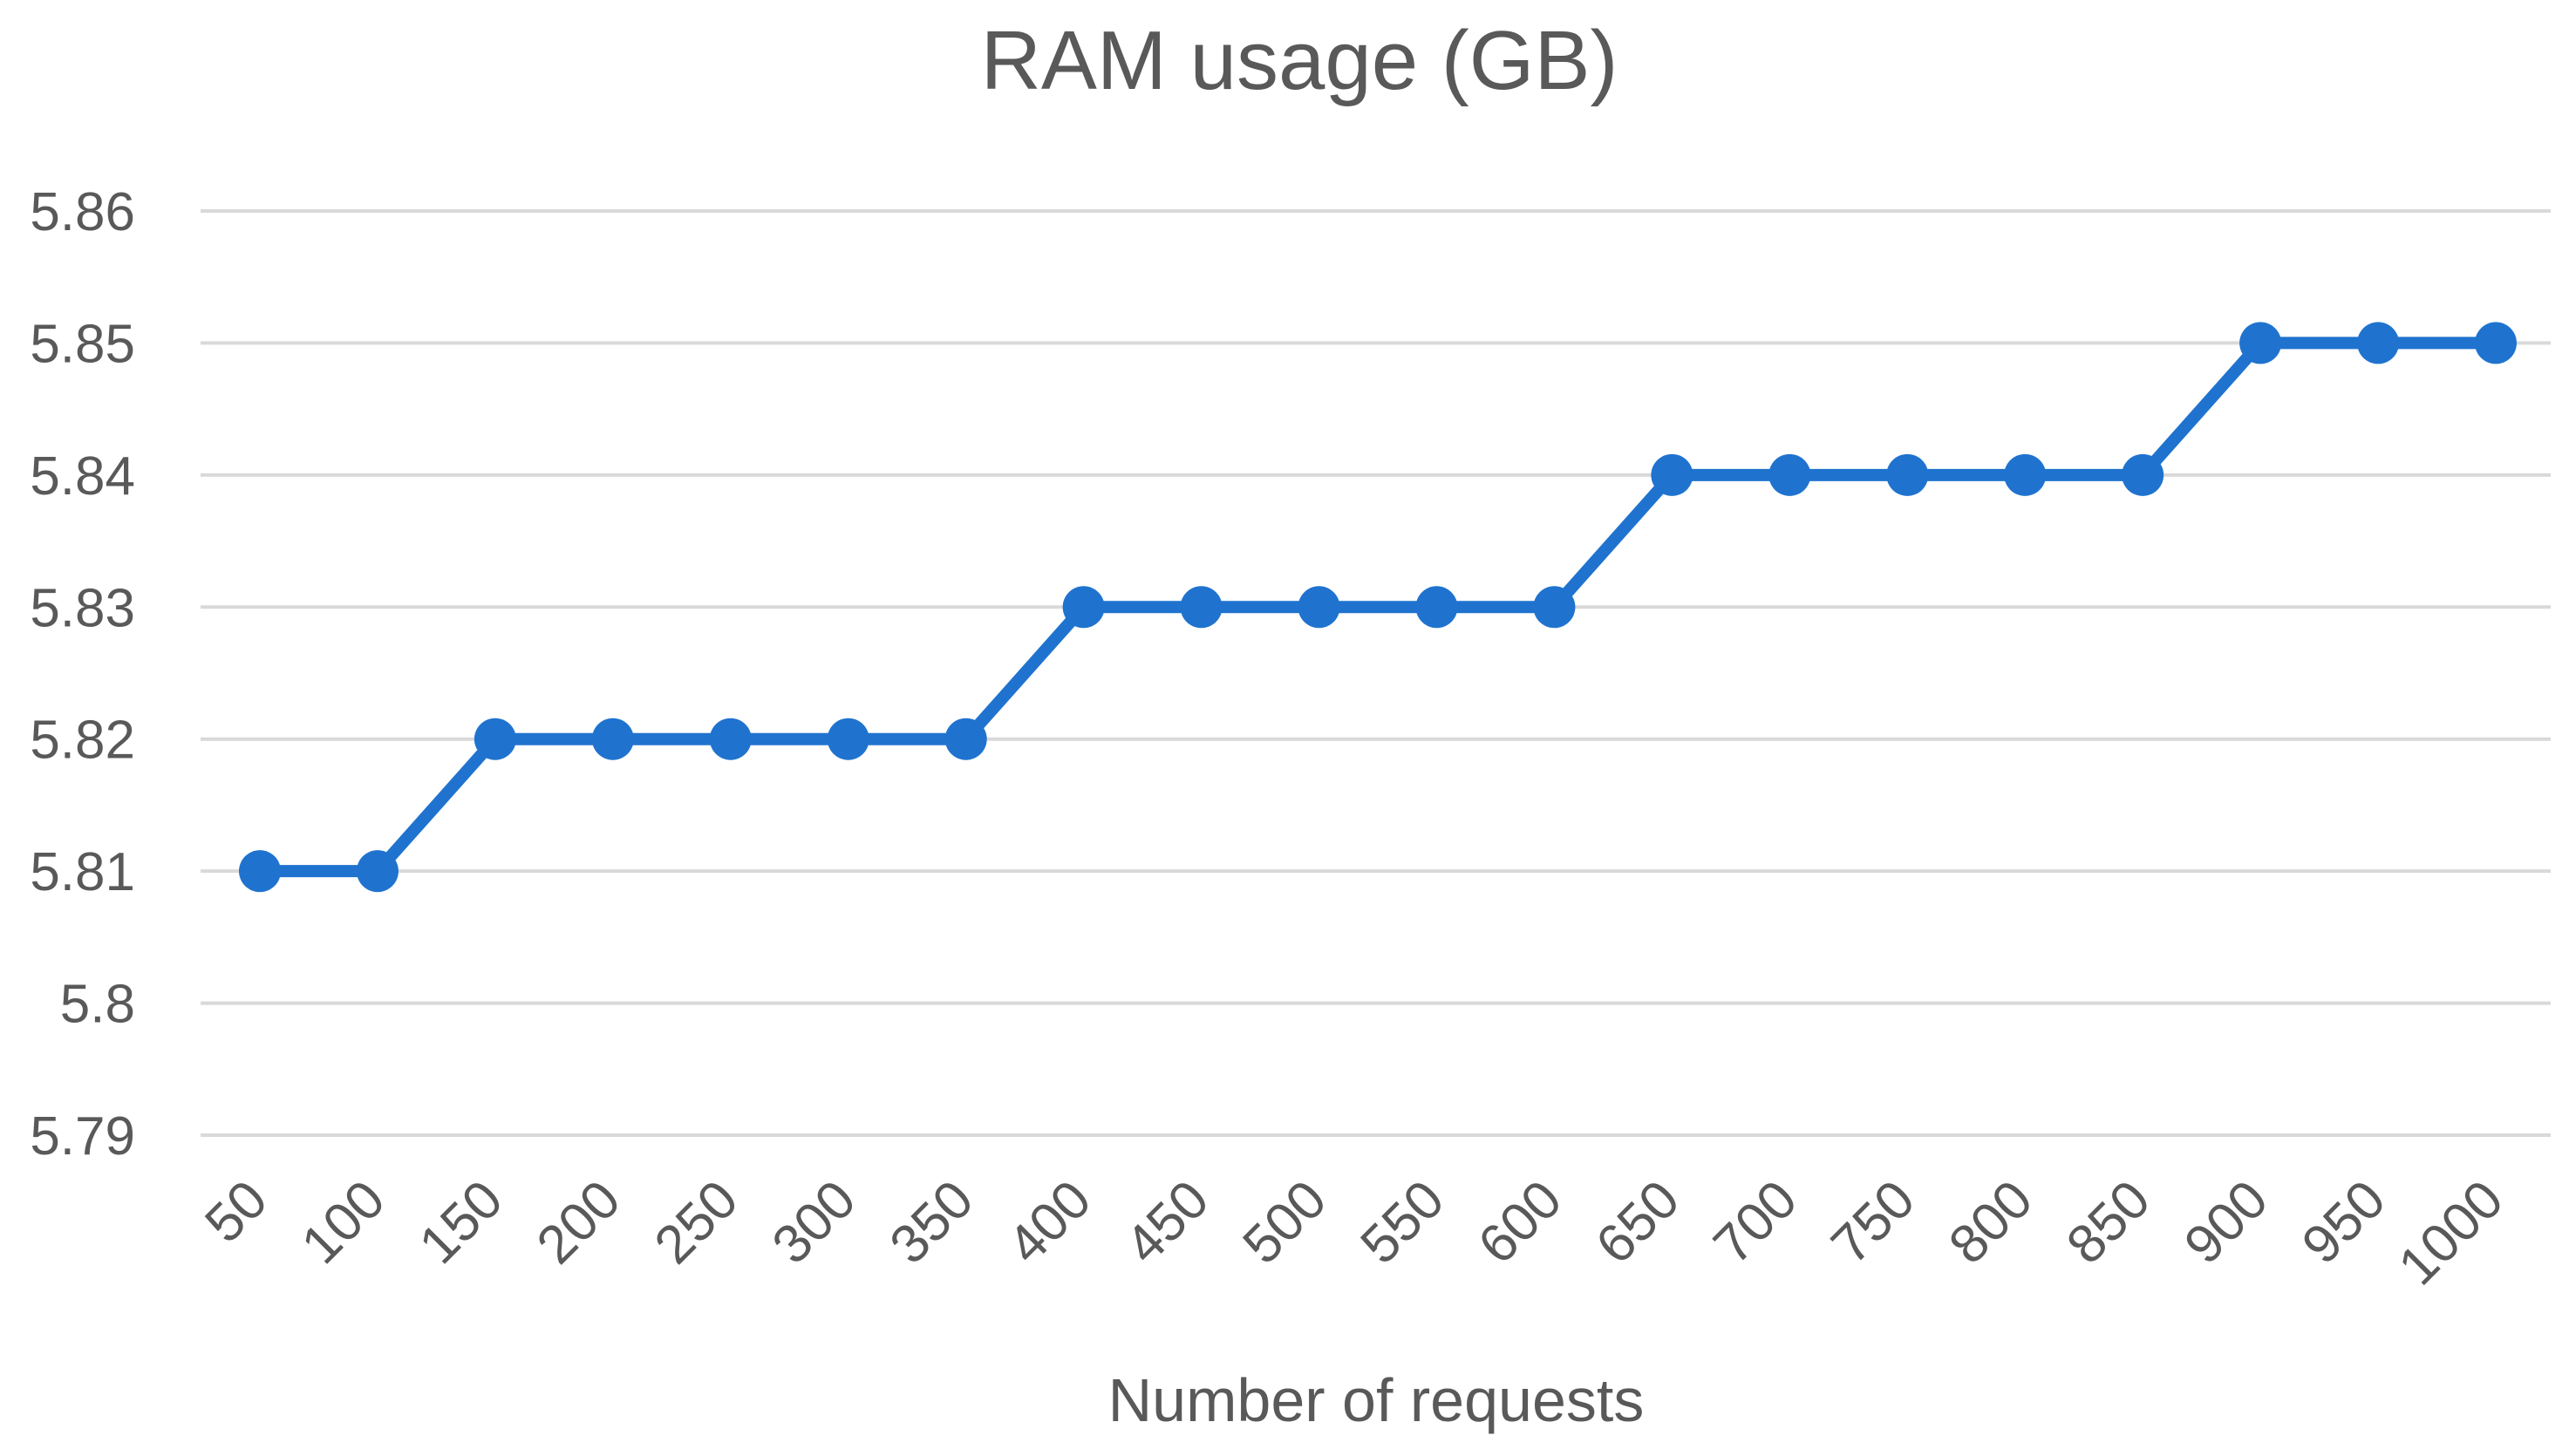 The width and height of the screenshot is (2569, 1456). What do you see at coordinates (82, 476) in the screenshot?
I see `y-tick-label: 5.84` at bounding box center [82, 476].